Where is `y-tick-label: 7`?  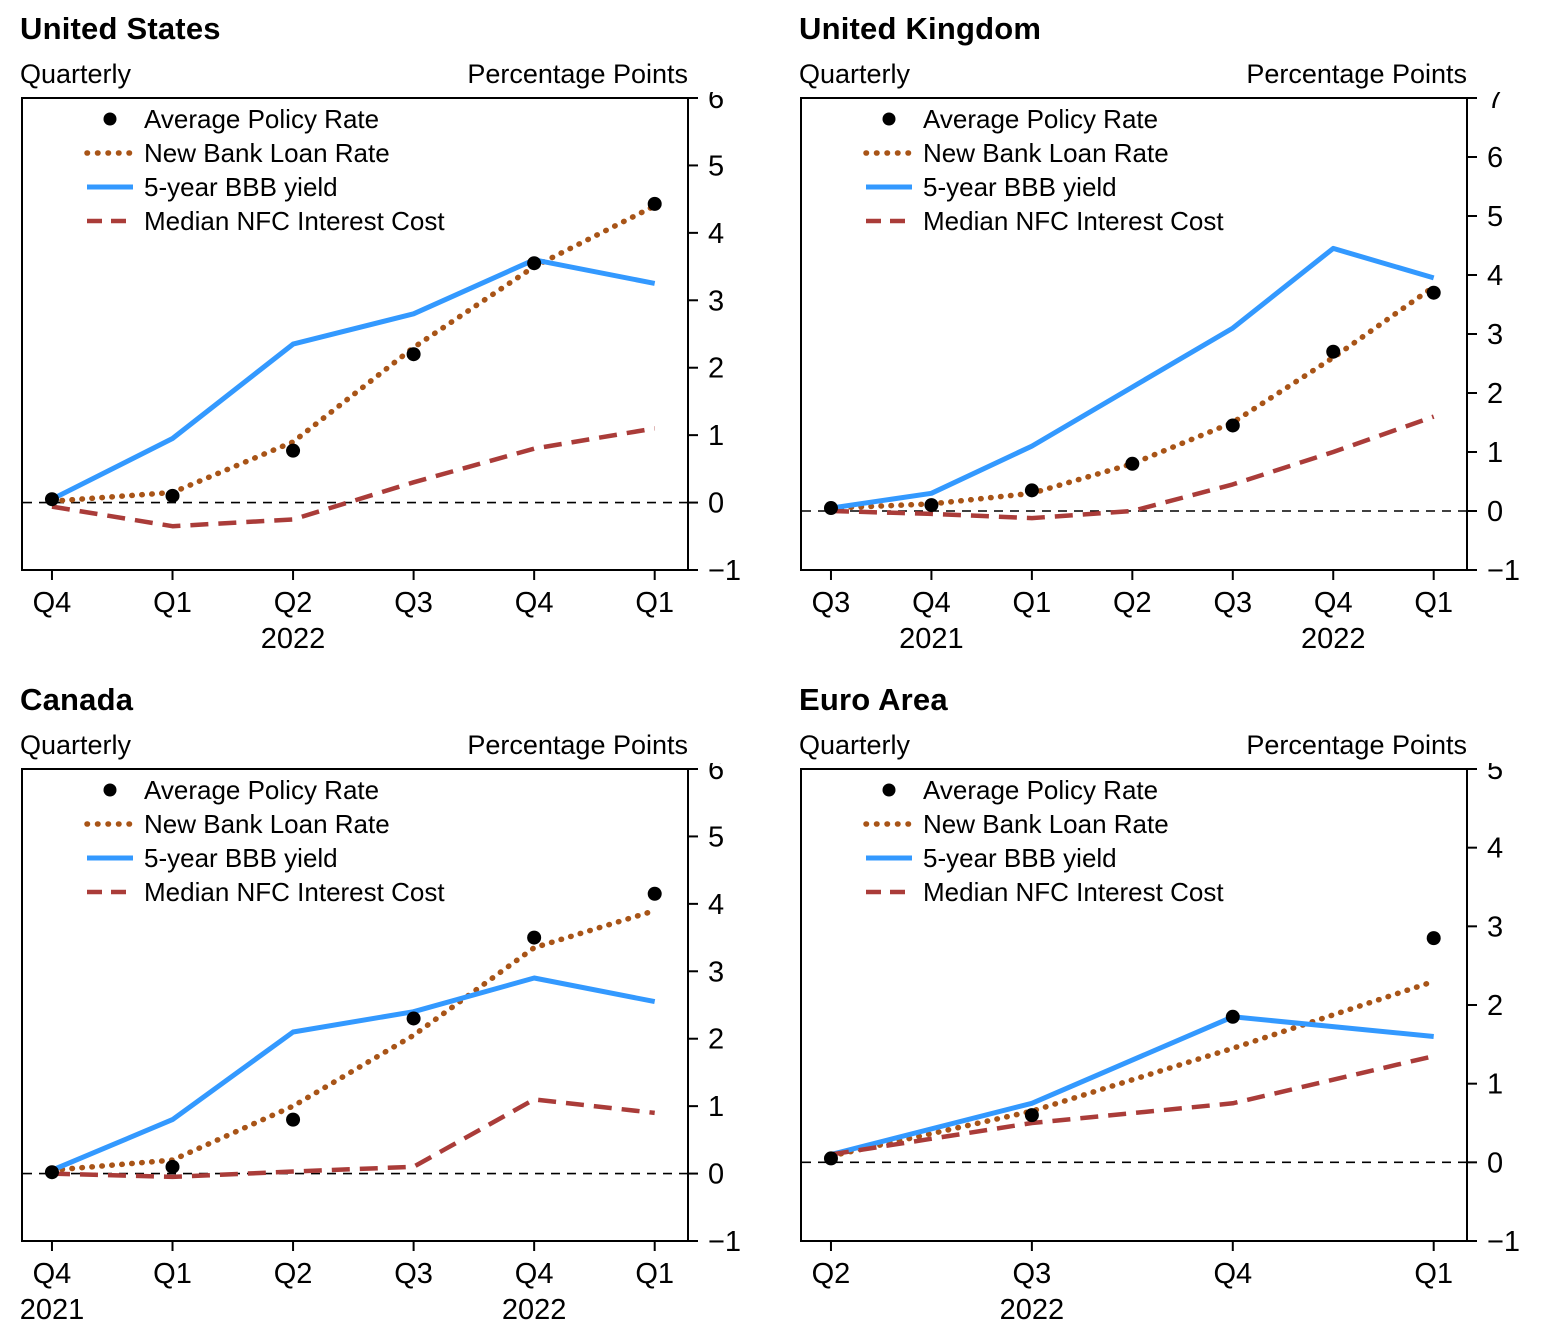
y-tick-label: 7 is located at coordinates (1495, 103).